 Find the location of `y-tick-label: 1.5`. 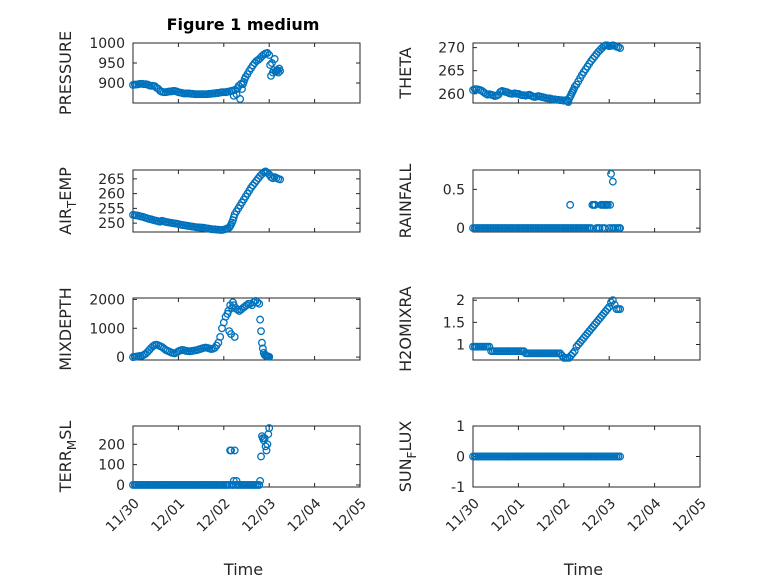

y-tick-label: 1.5 is located at coordinates (454, 323).